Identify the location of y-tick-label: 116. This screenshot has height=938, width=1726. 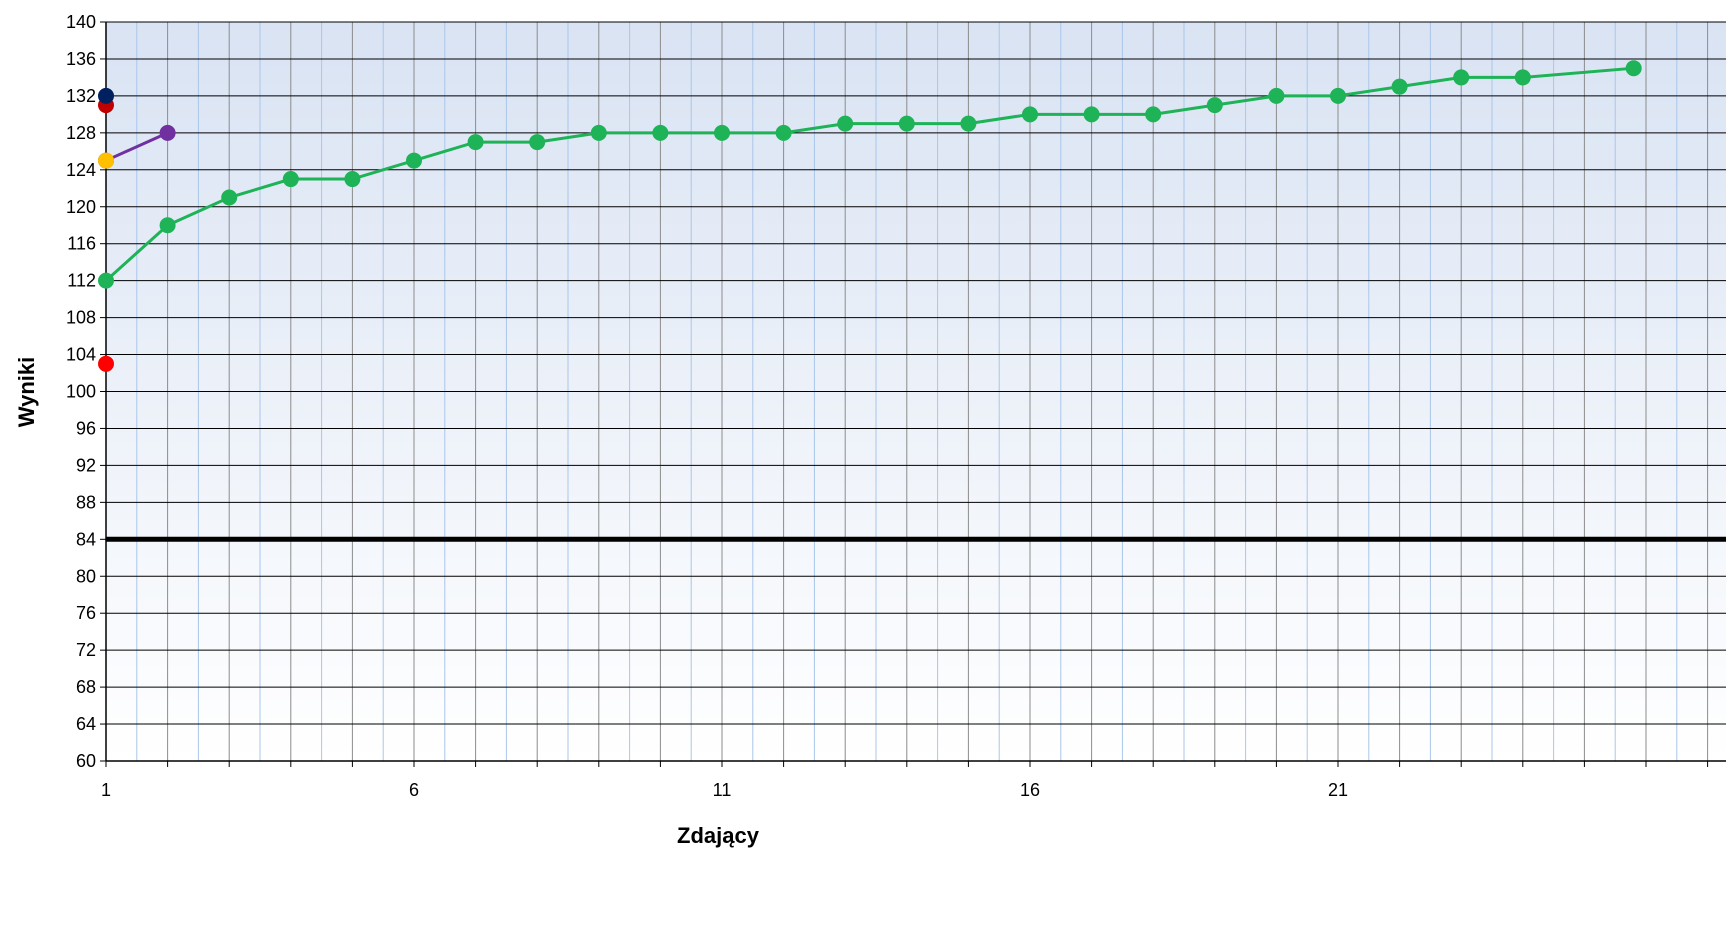
(81, 244).